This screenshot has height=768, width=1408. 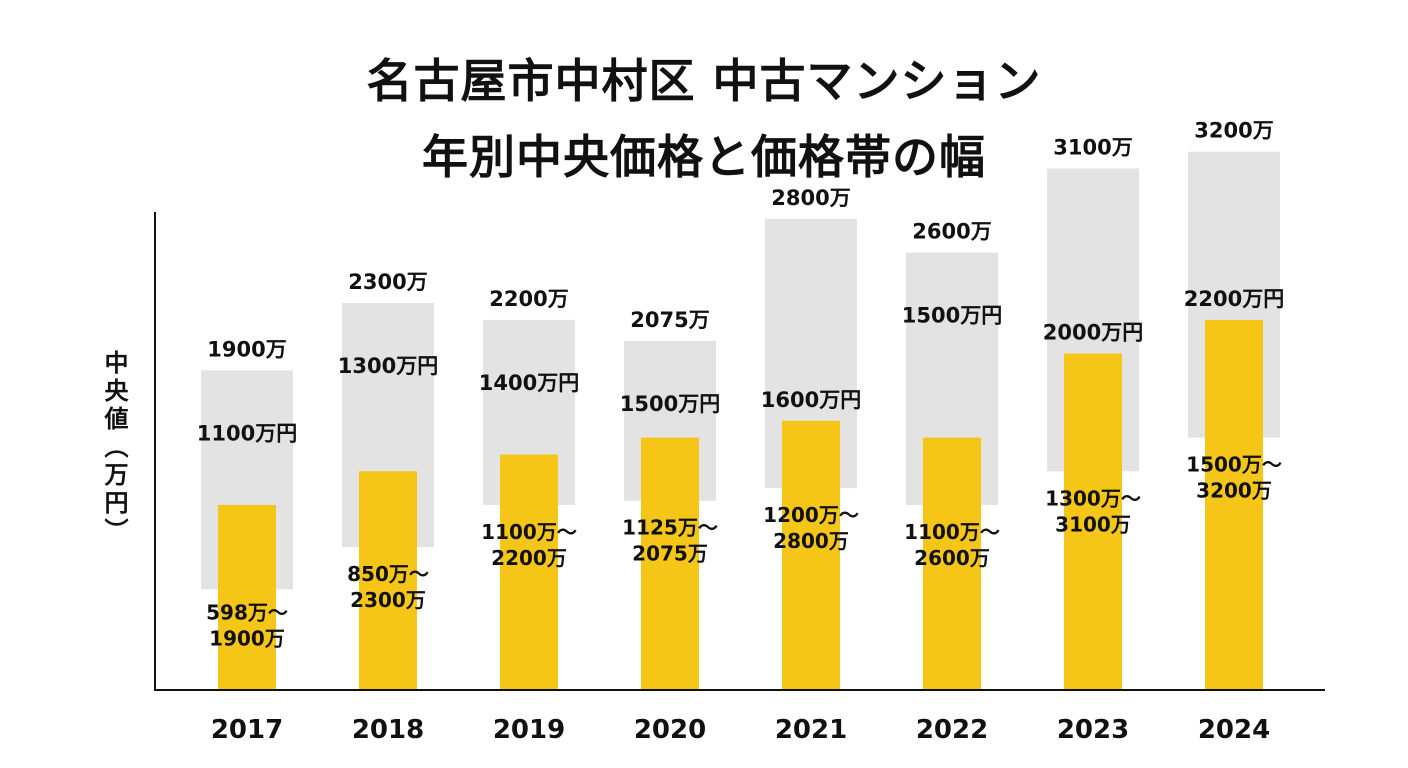 What do you see at coordinates (952, 558) in the screenshot?
I see `range-label-high-2022: 2600万` at bounding box center [952, 558].